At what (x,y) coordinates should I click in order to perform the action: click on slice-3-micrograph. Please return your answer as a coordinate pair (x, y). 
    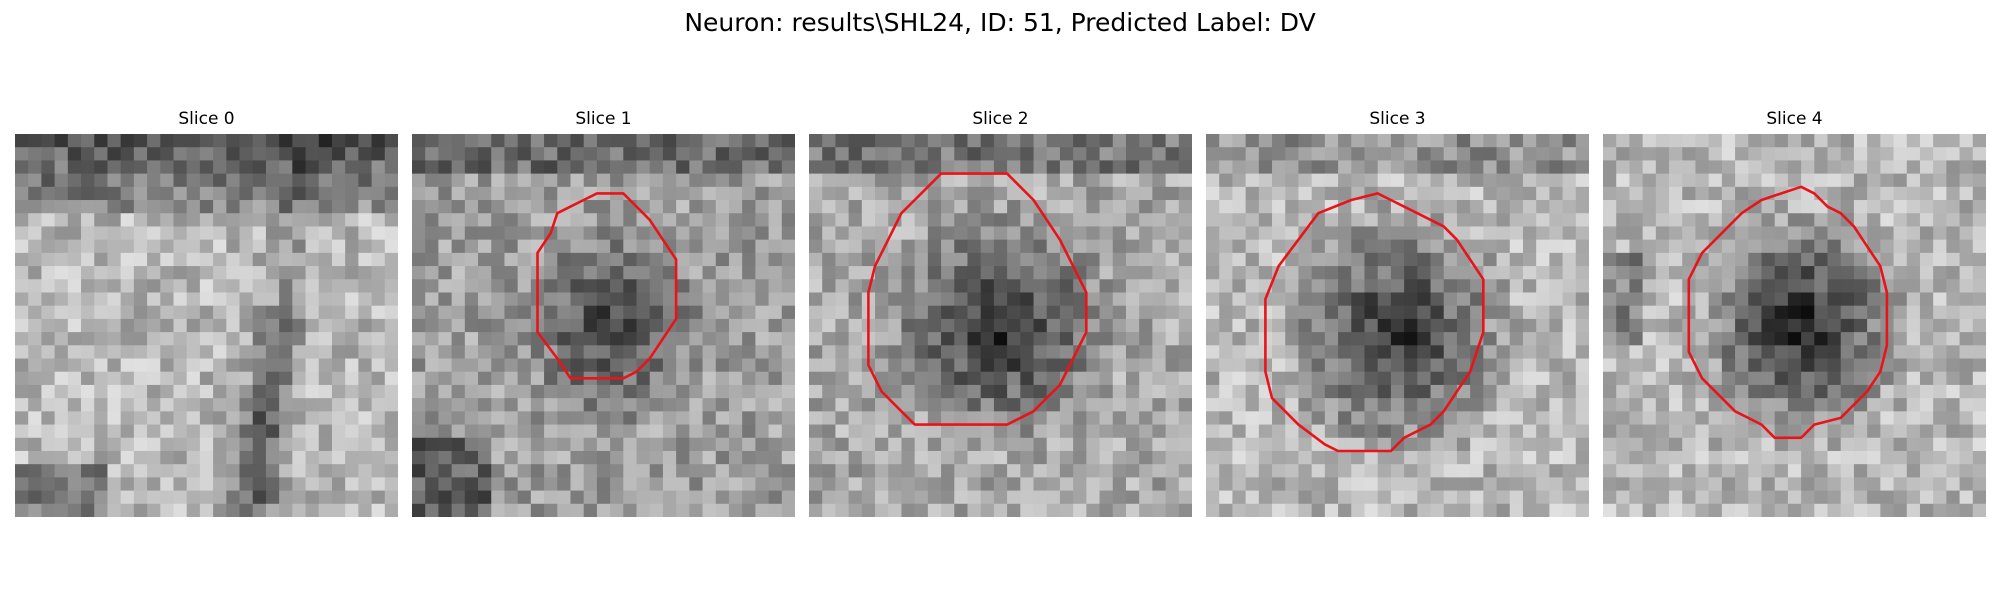
    Looking at the image, I should click on (1397, 325).